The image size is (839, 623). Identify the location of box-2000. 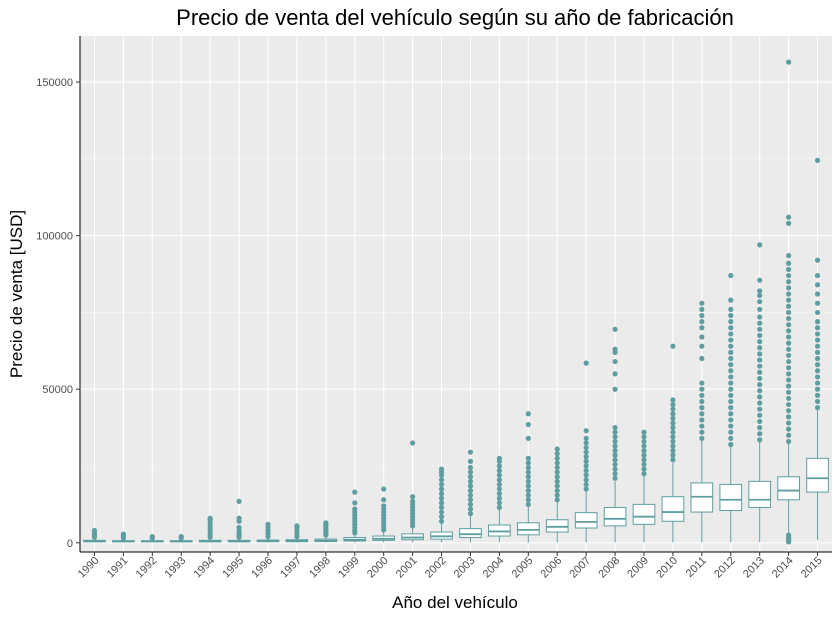
(384, 514).